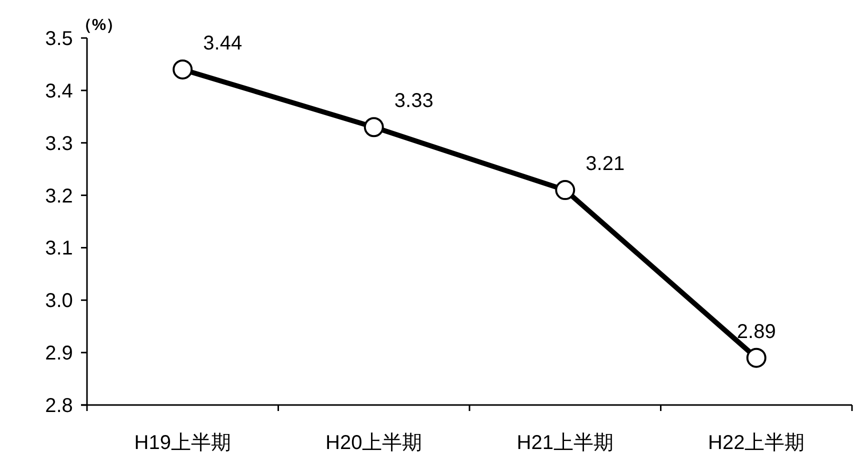  What do you see at coordinates (222, 43) in the screenshot?
I see `data-label: 3.44` at bounding box center [222, 43].